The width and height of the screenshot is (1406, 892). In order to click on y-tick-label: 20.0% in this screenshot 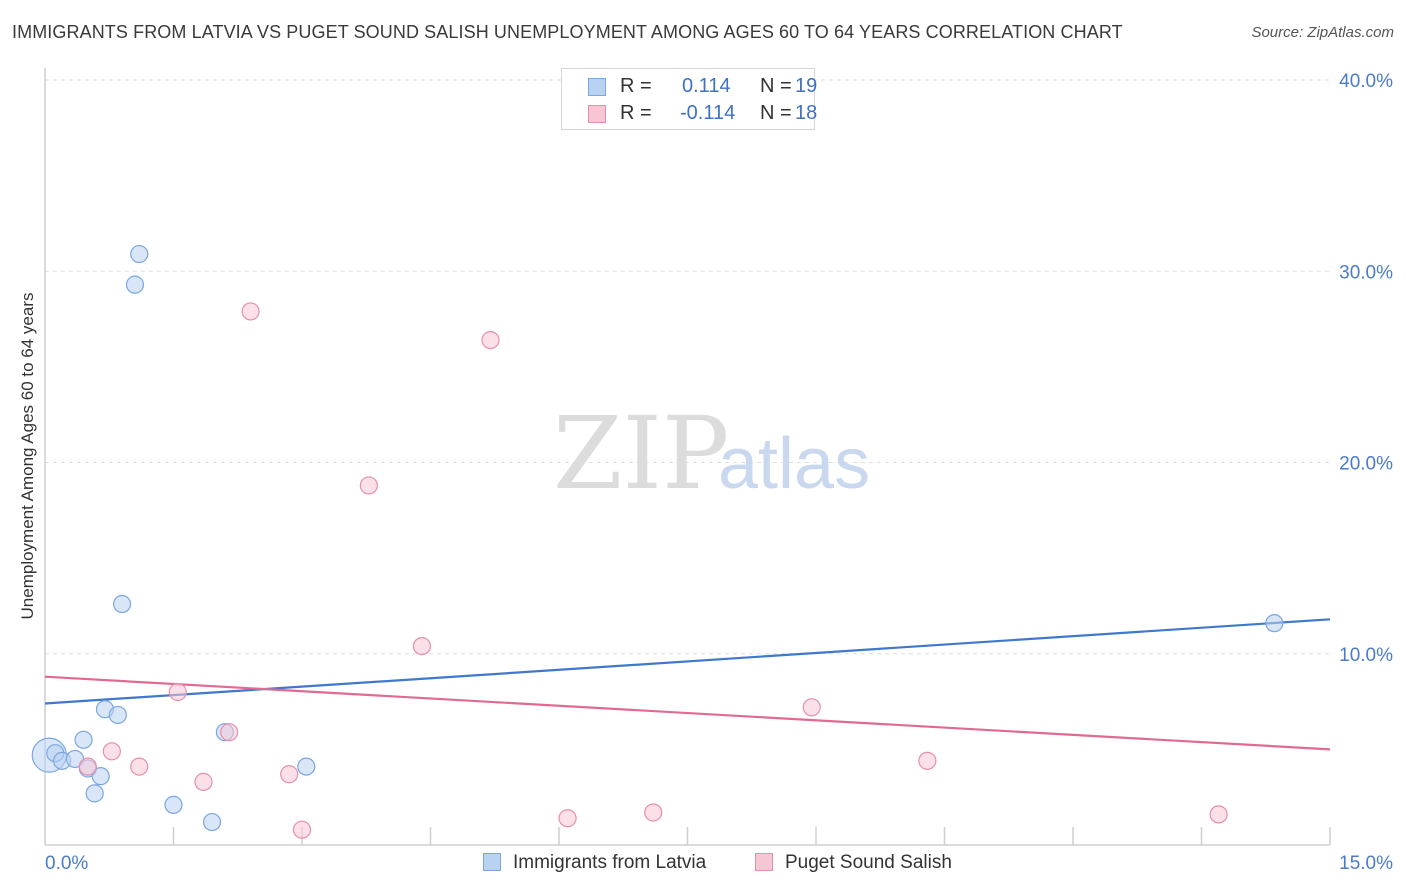, I will do `click(1366, 464)`.